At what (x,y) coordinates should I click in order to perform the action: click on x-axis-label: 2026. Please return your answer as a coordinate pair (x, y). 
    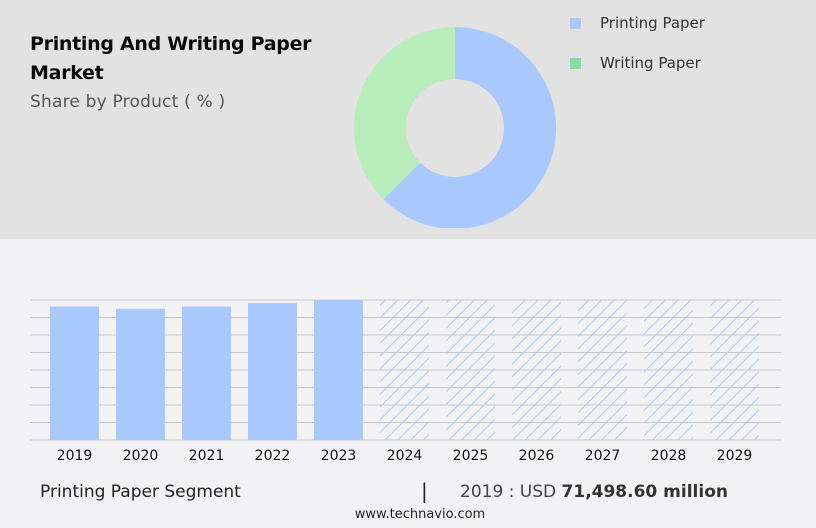
    Looking at the image, I should click on (537, 456).